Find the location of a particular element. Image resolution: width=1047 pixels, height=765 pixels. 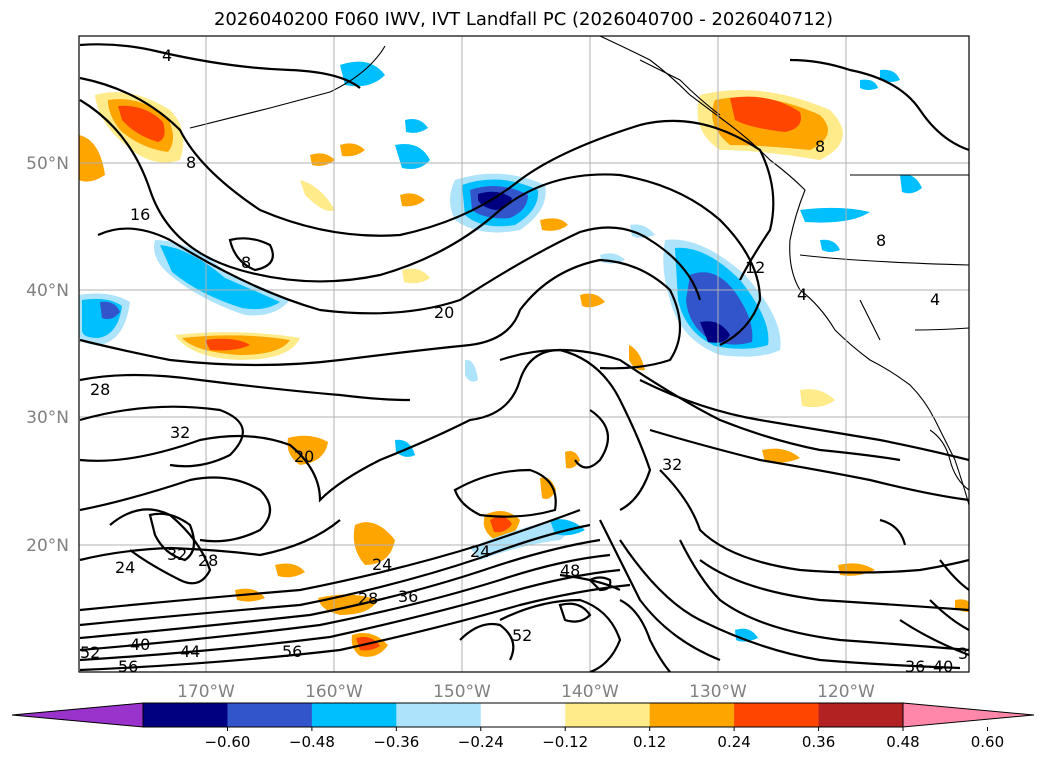

colorbar-tick-label: −0.12 is located at coordinates (565, 742).